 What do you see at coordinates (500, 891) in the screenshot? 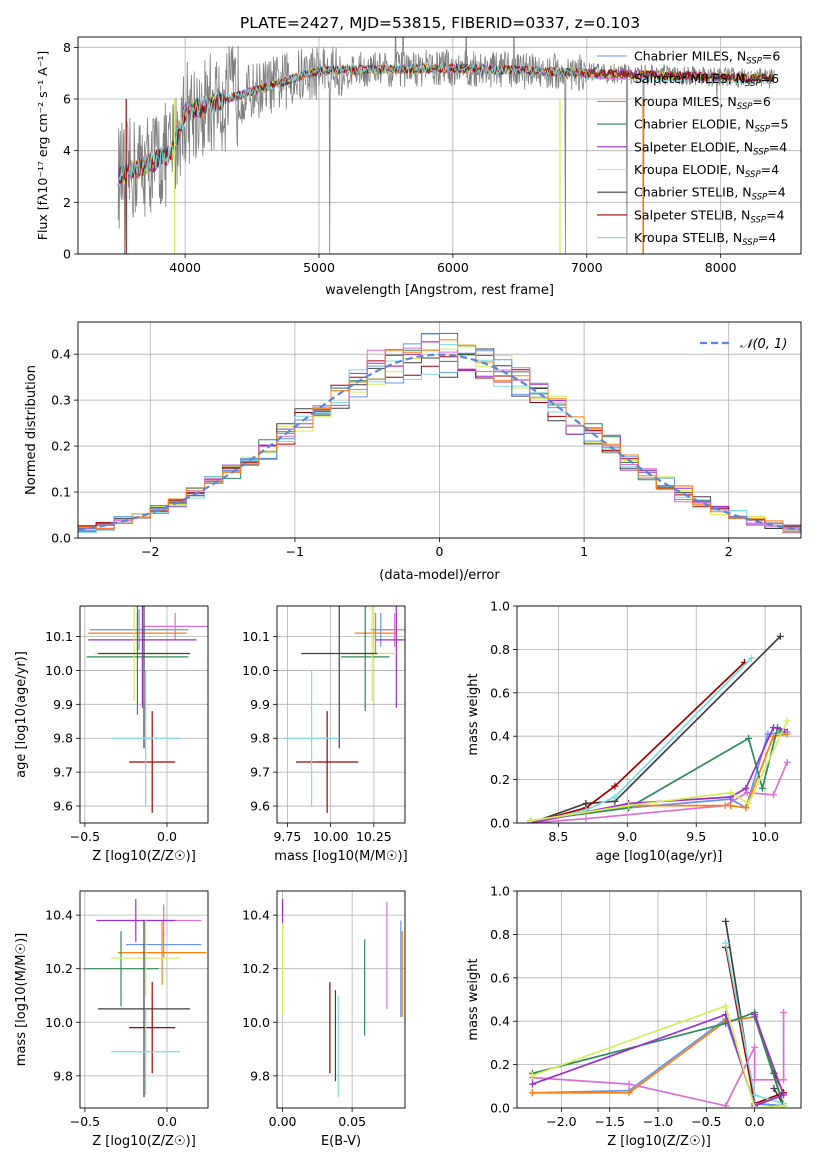
I see `y-tick-label: 1.0` at bounding box center [500, 891].